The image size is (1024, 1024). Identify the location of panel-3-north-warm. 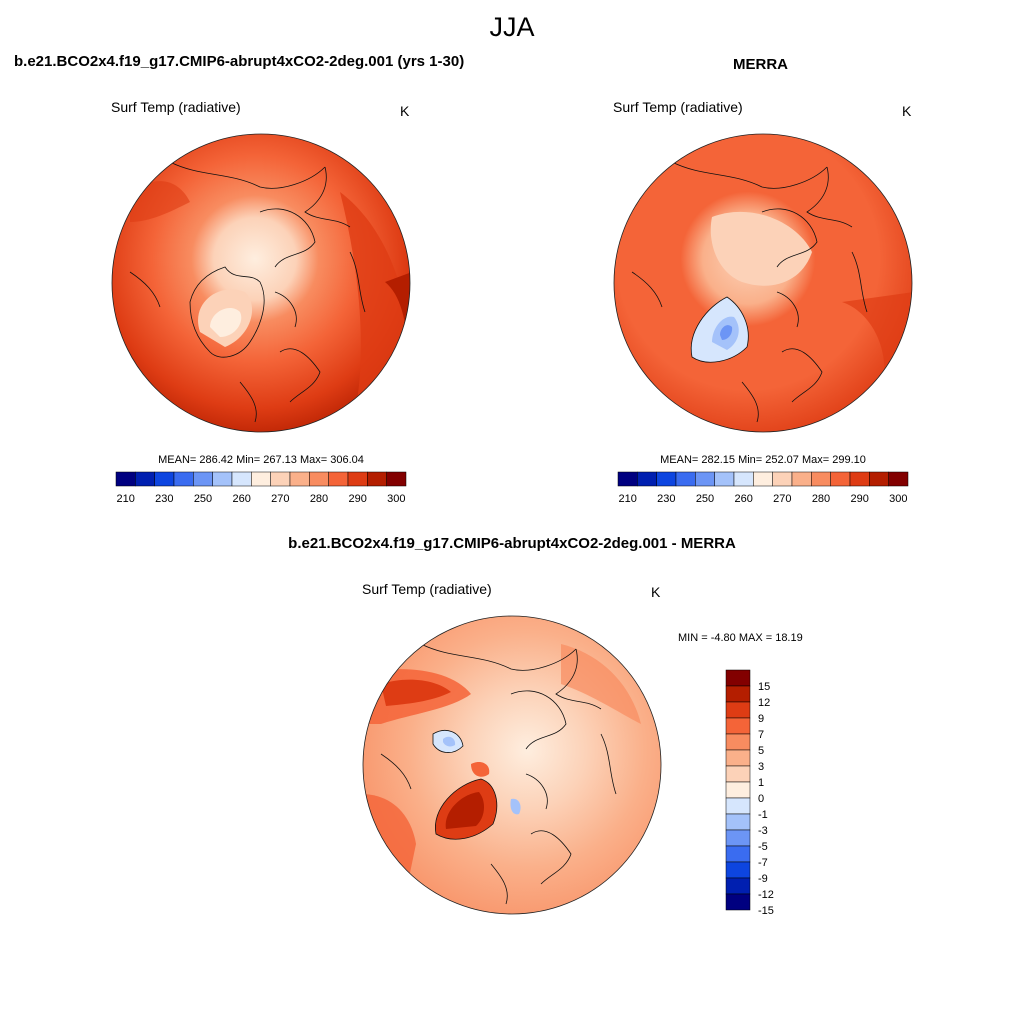
(601, 684).